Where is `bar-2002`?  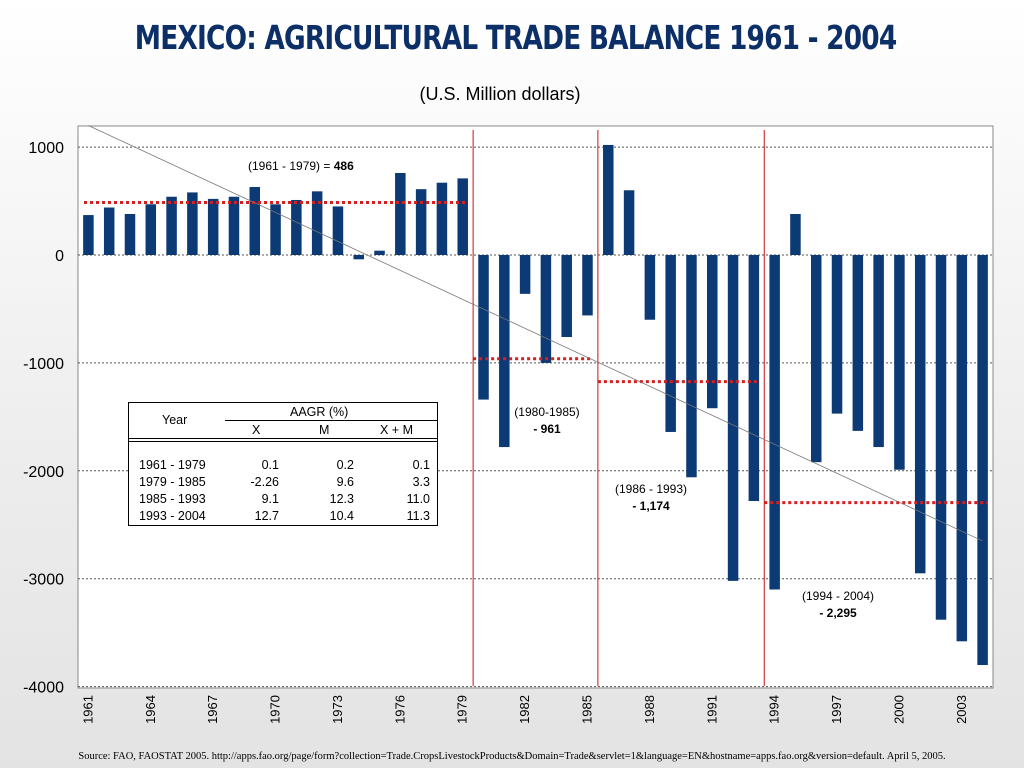 bar-2002 is located at coordinates (941, 437).